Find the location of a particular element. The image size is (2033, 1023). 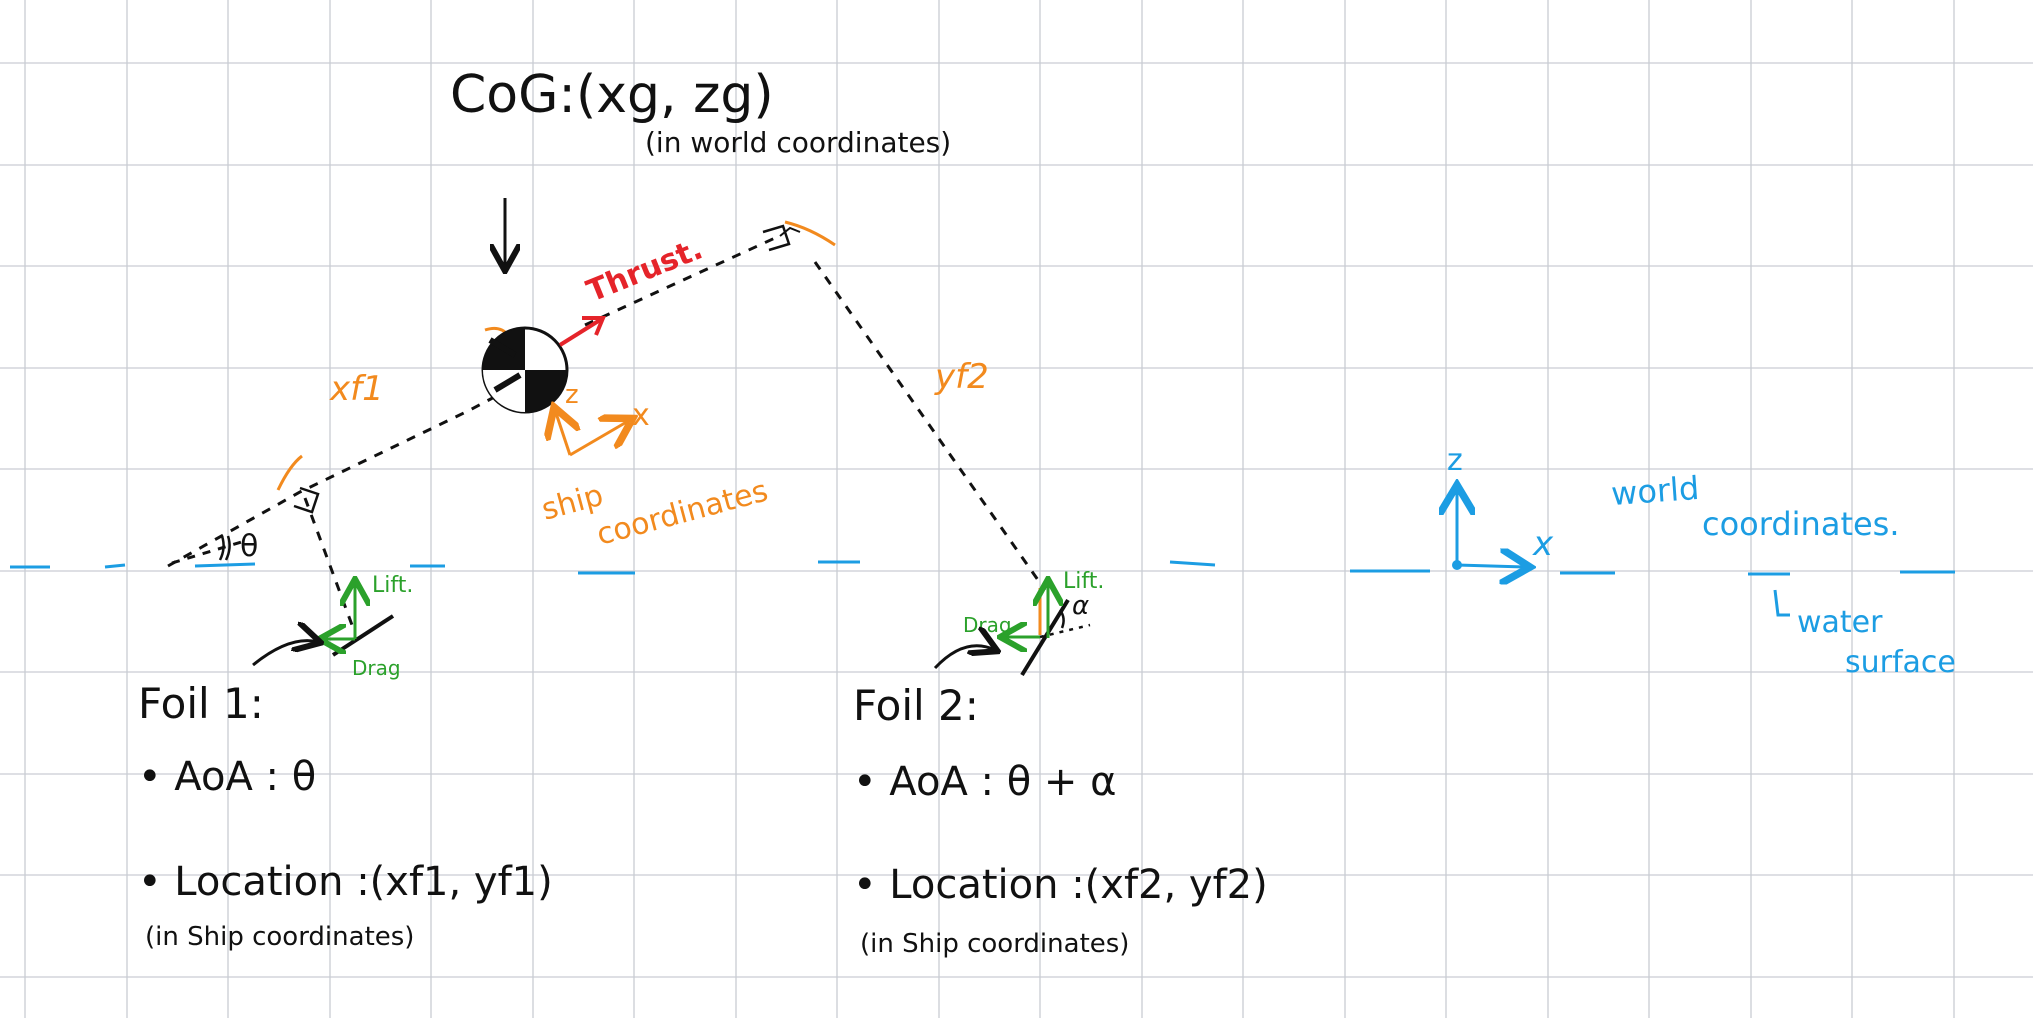

foil1-drag-label: Drag is located at coordinates (376, 668).